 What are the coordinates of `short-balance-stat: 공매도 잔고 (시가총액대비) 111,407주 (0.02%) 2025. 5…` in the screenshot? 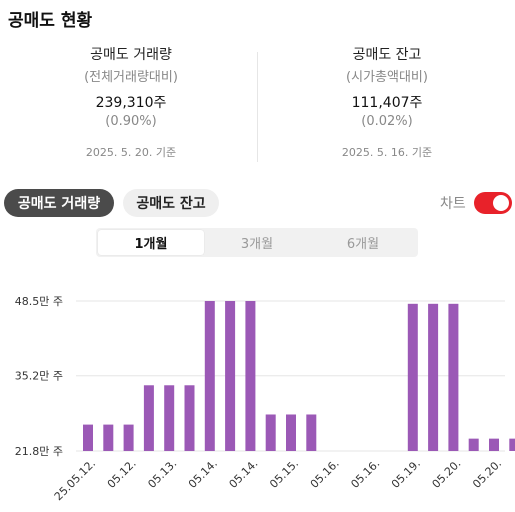 It's located at (387, 102).